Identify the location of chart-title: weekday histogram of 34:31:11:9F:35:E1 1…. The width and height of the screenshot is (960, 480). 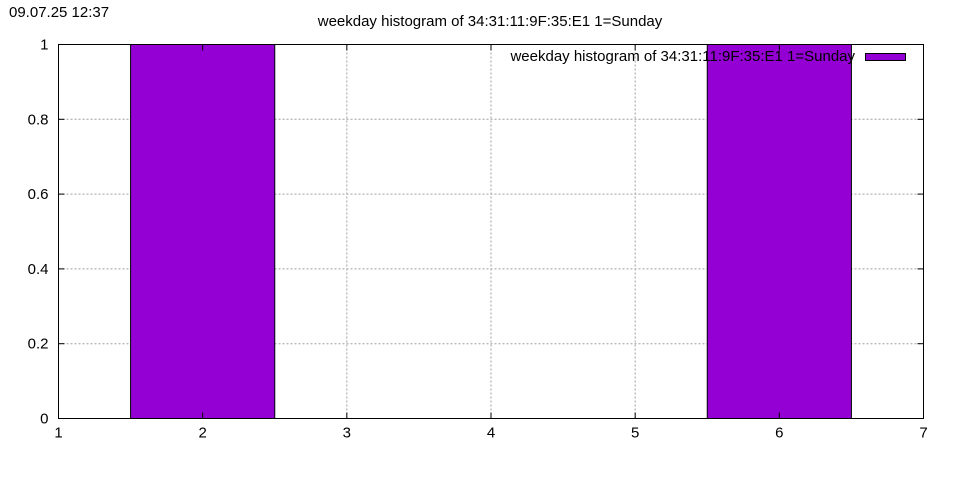
(490, 21).